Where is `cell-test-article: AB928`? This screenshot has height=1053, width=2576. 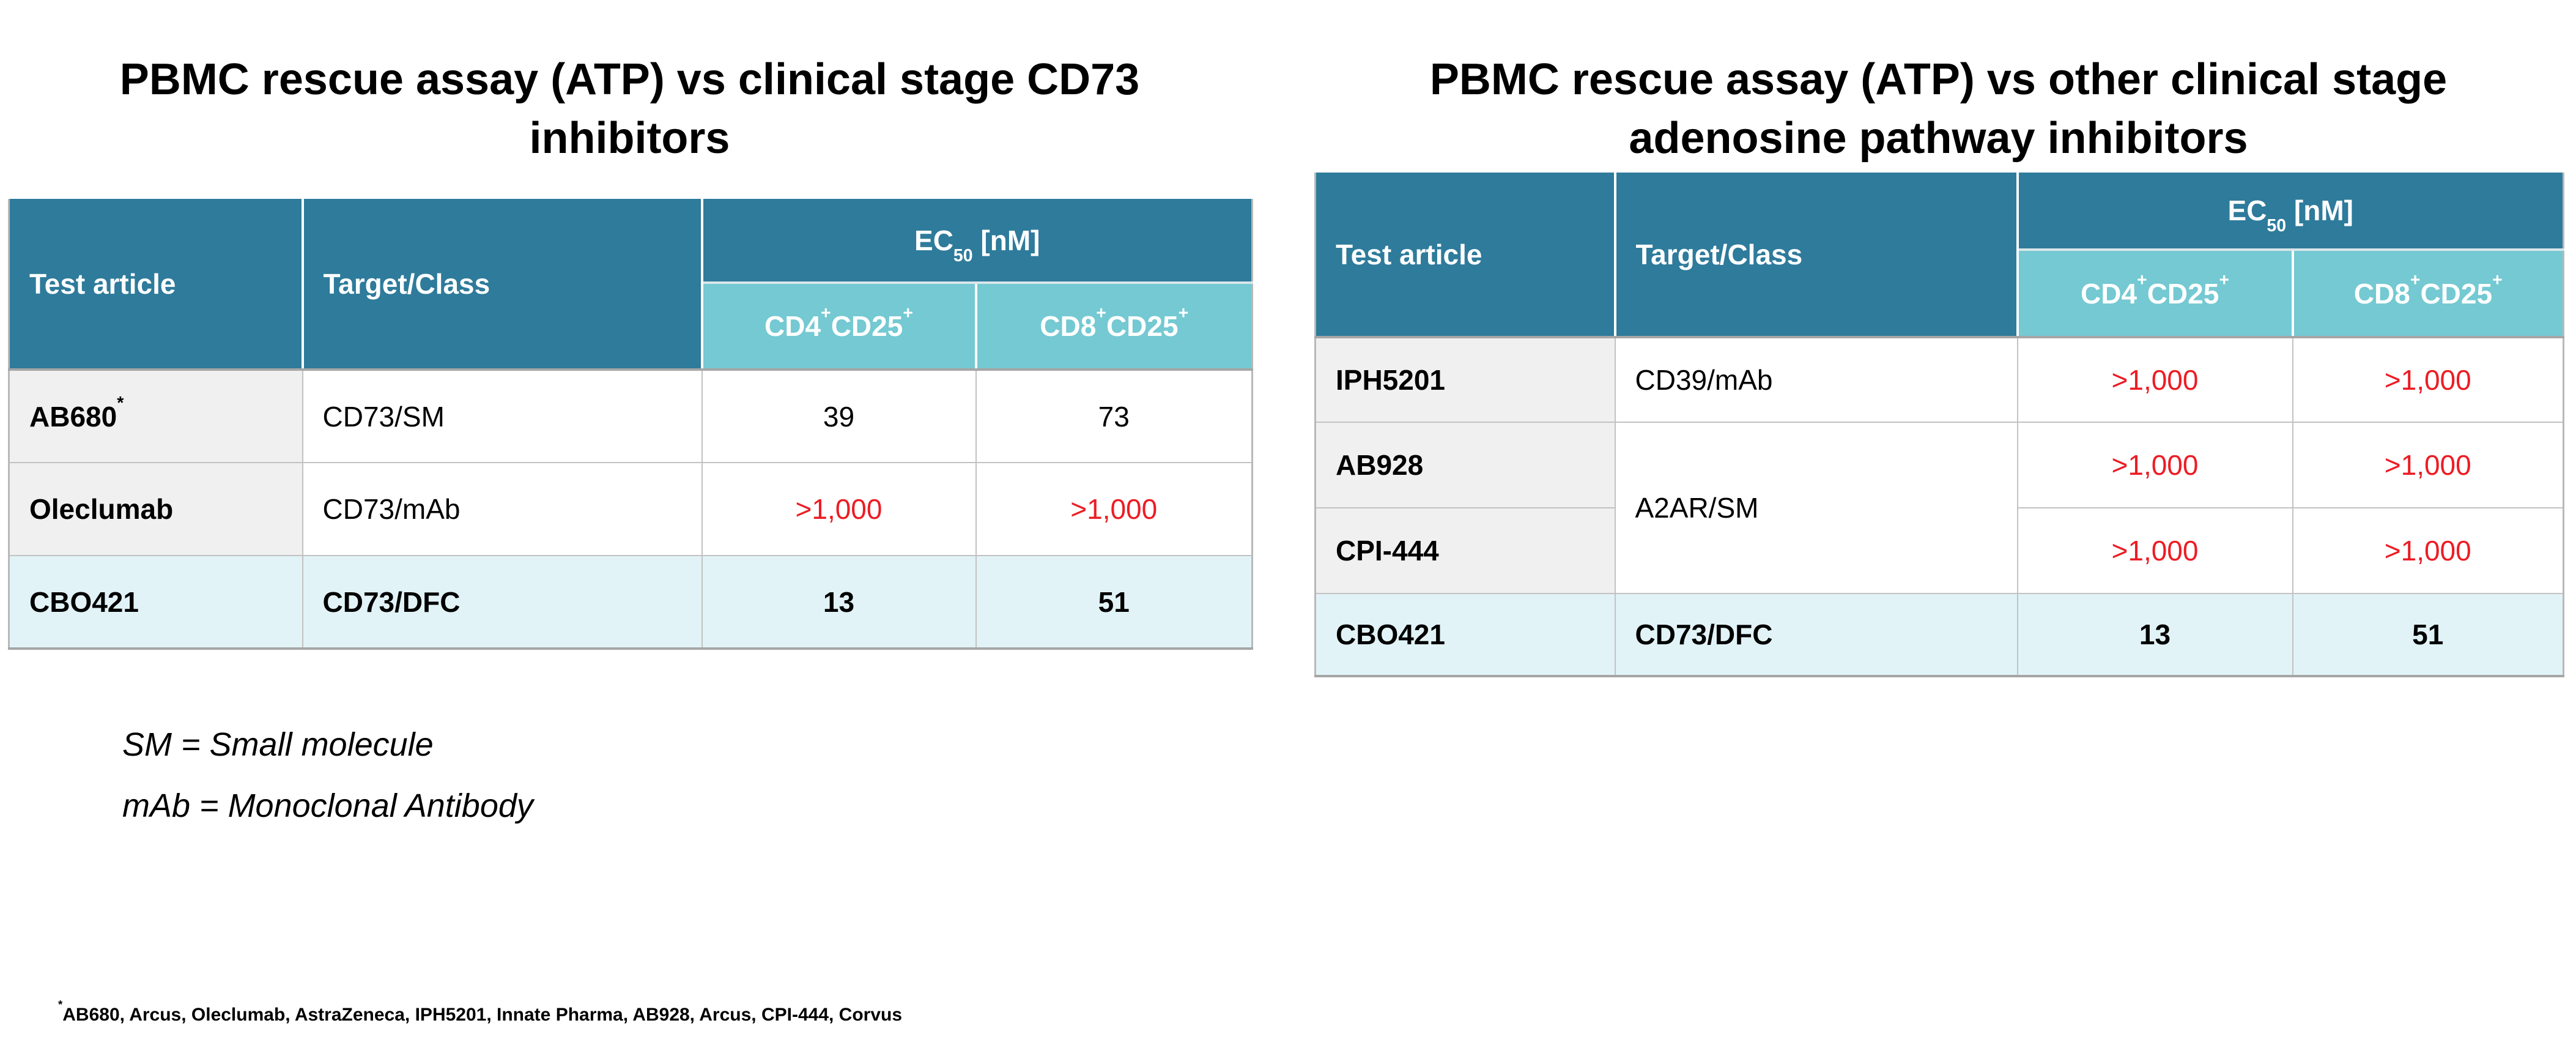 cell-test-article: AB928 is located at coordinates (1465, 465).